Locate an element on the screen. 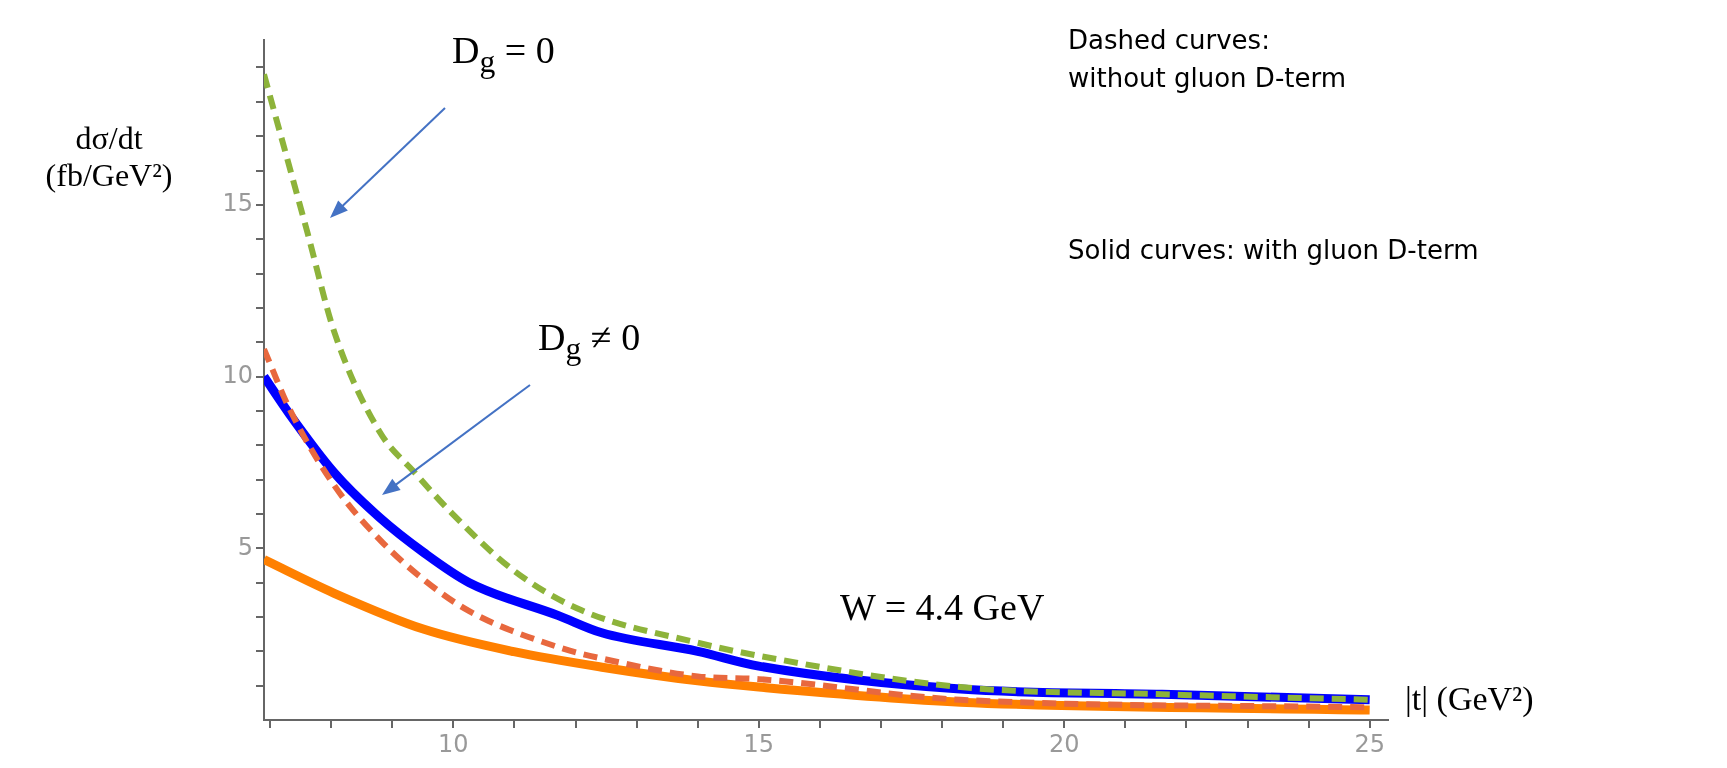 The image size is (1727, 768). annotation: D$_{g}$ = 0 is located at coordinates (503, 54).